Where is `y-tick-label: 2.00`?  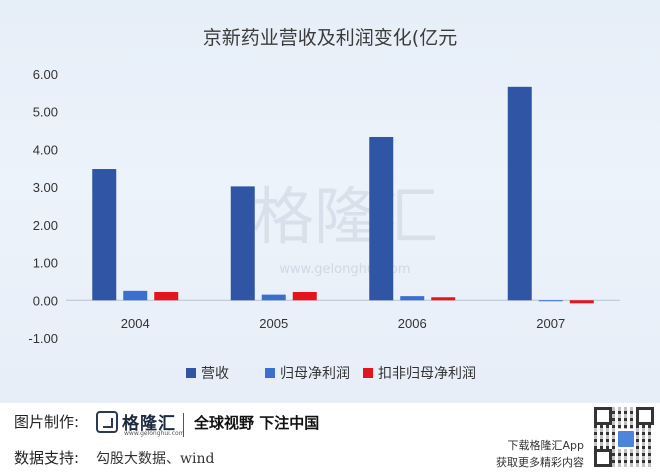 y-tick-label: 2.00 is located at coordinates (45, 225).